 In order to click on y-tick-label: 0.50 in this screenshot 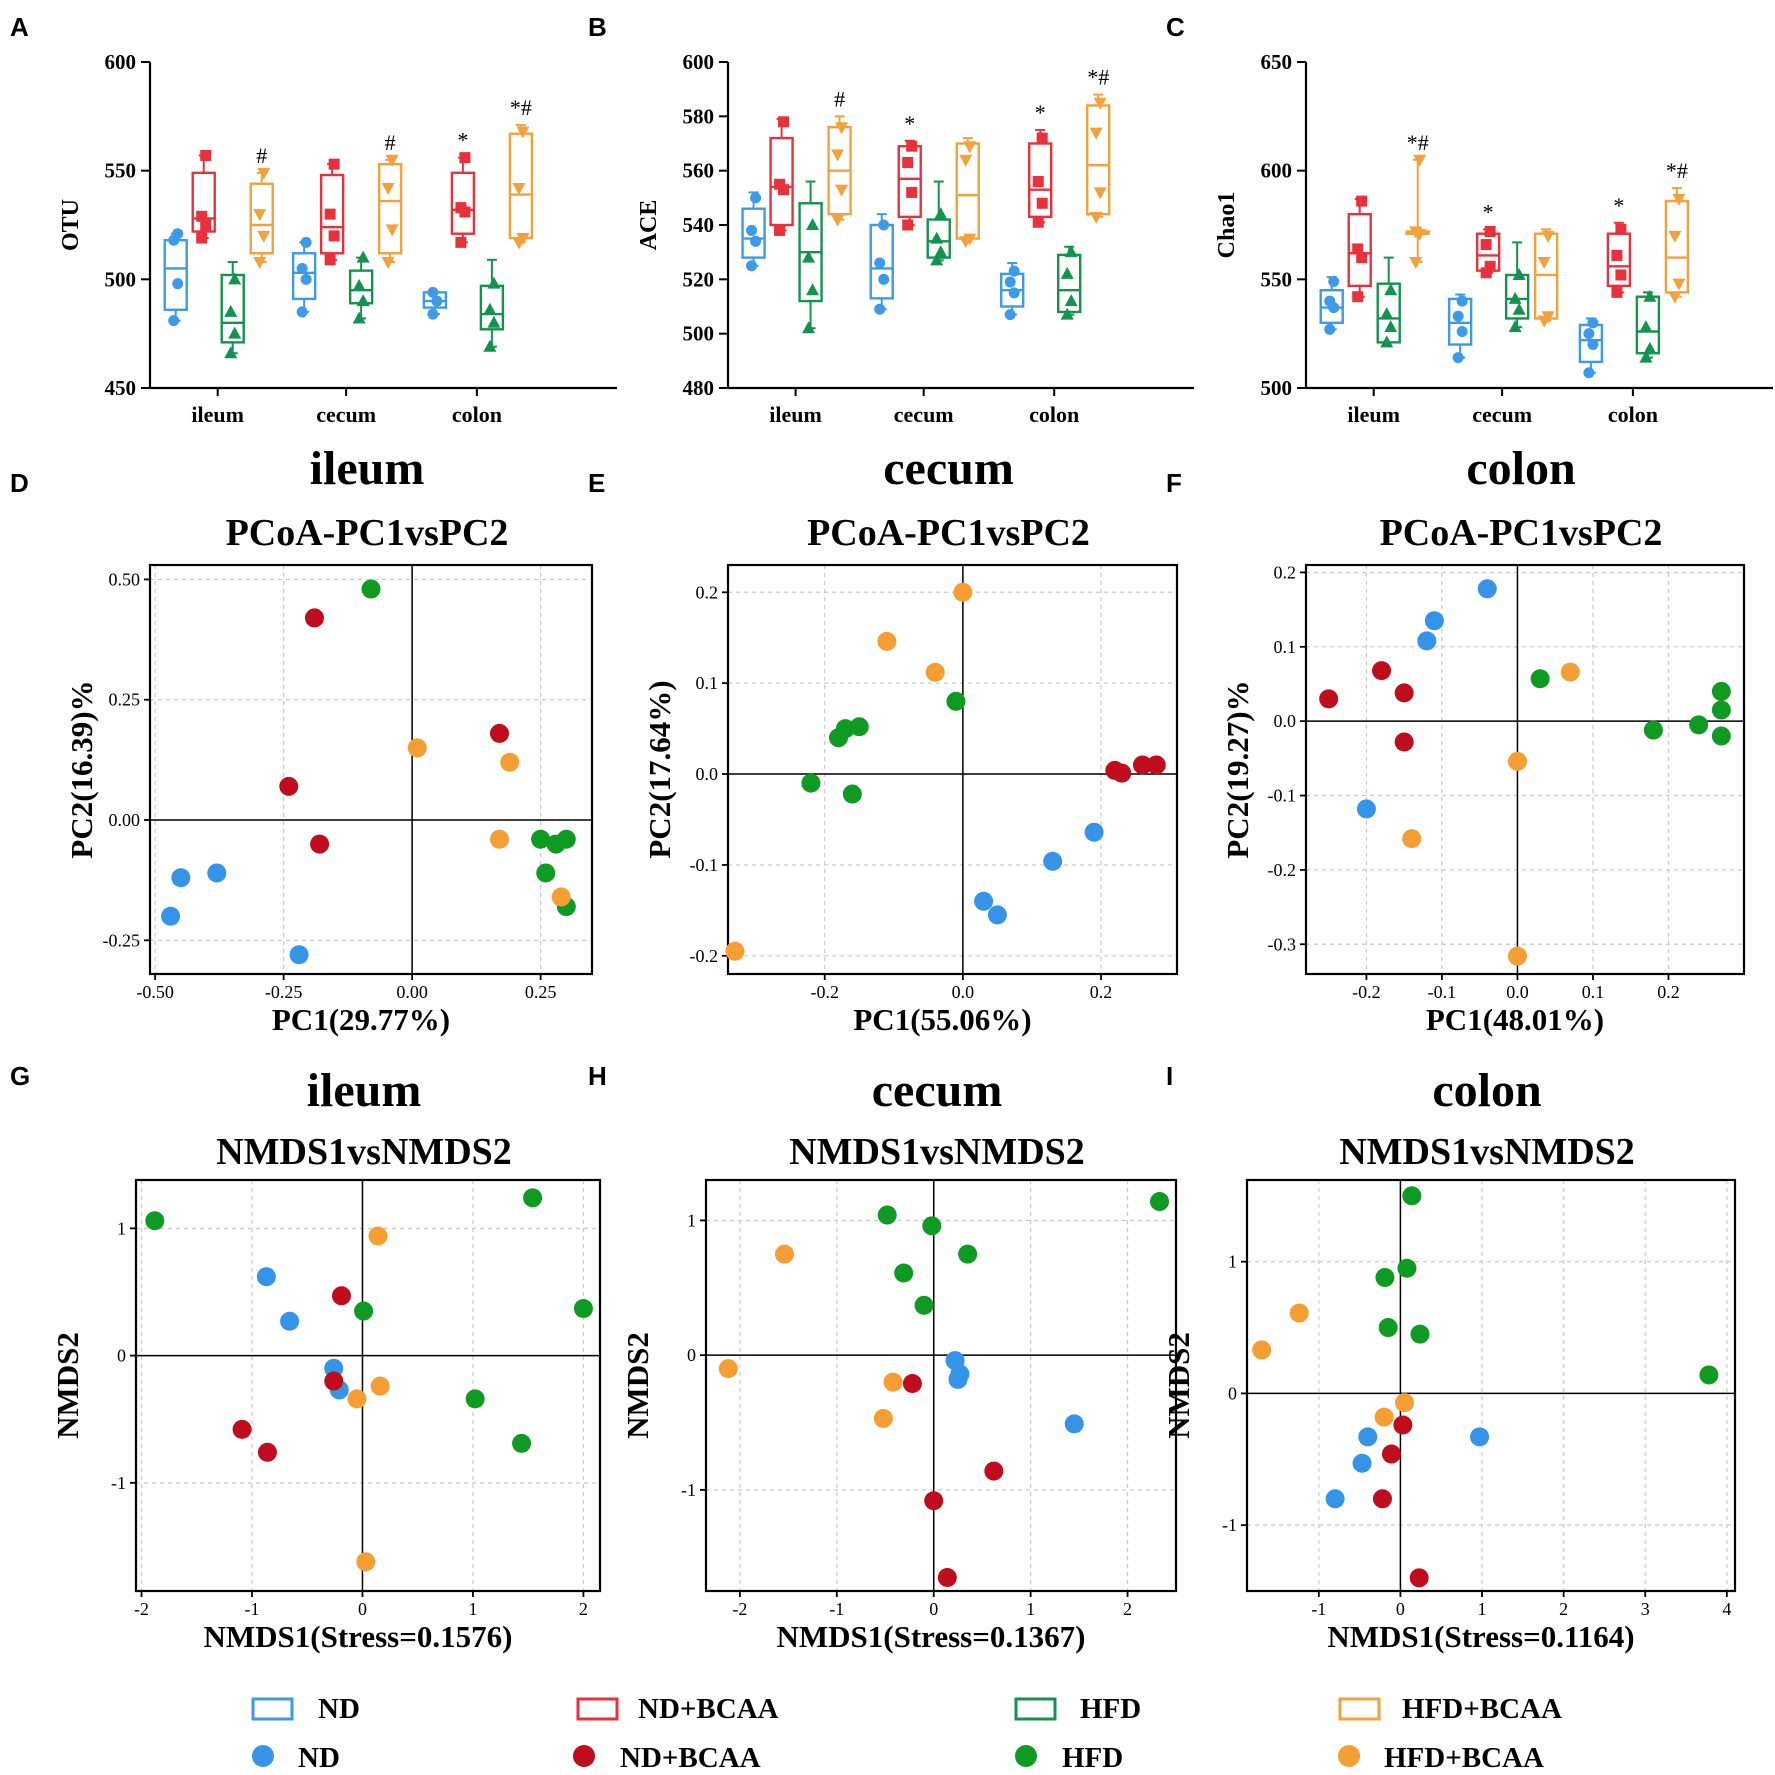, I will do `click(125, 579)`.